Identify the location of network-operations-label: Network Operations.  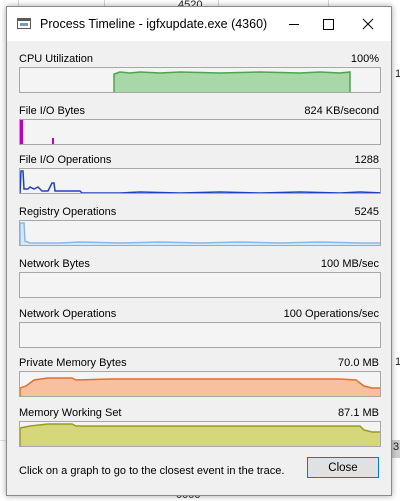
(68, 314).